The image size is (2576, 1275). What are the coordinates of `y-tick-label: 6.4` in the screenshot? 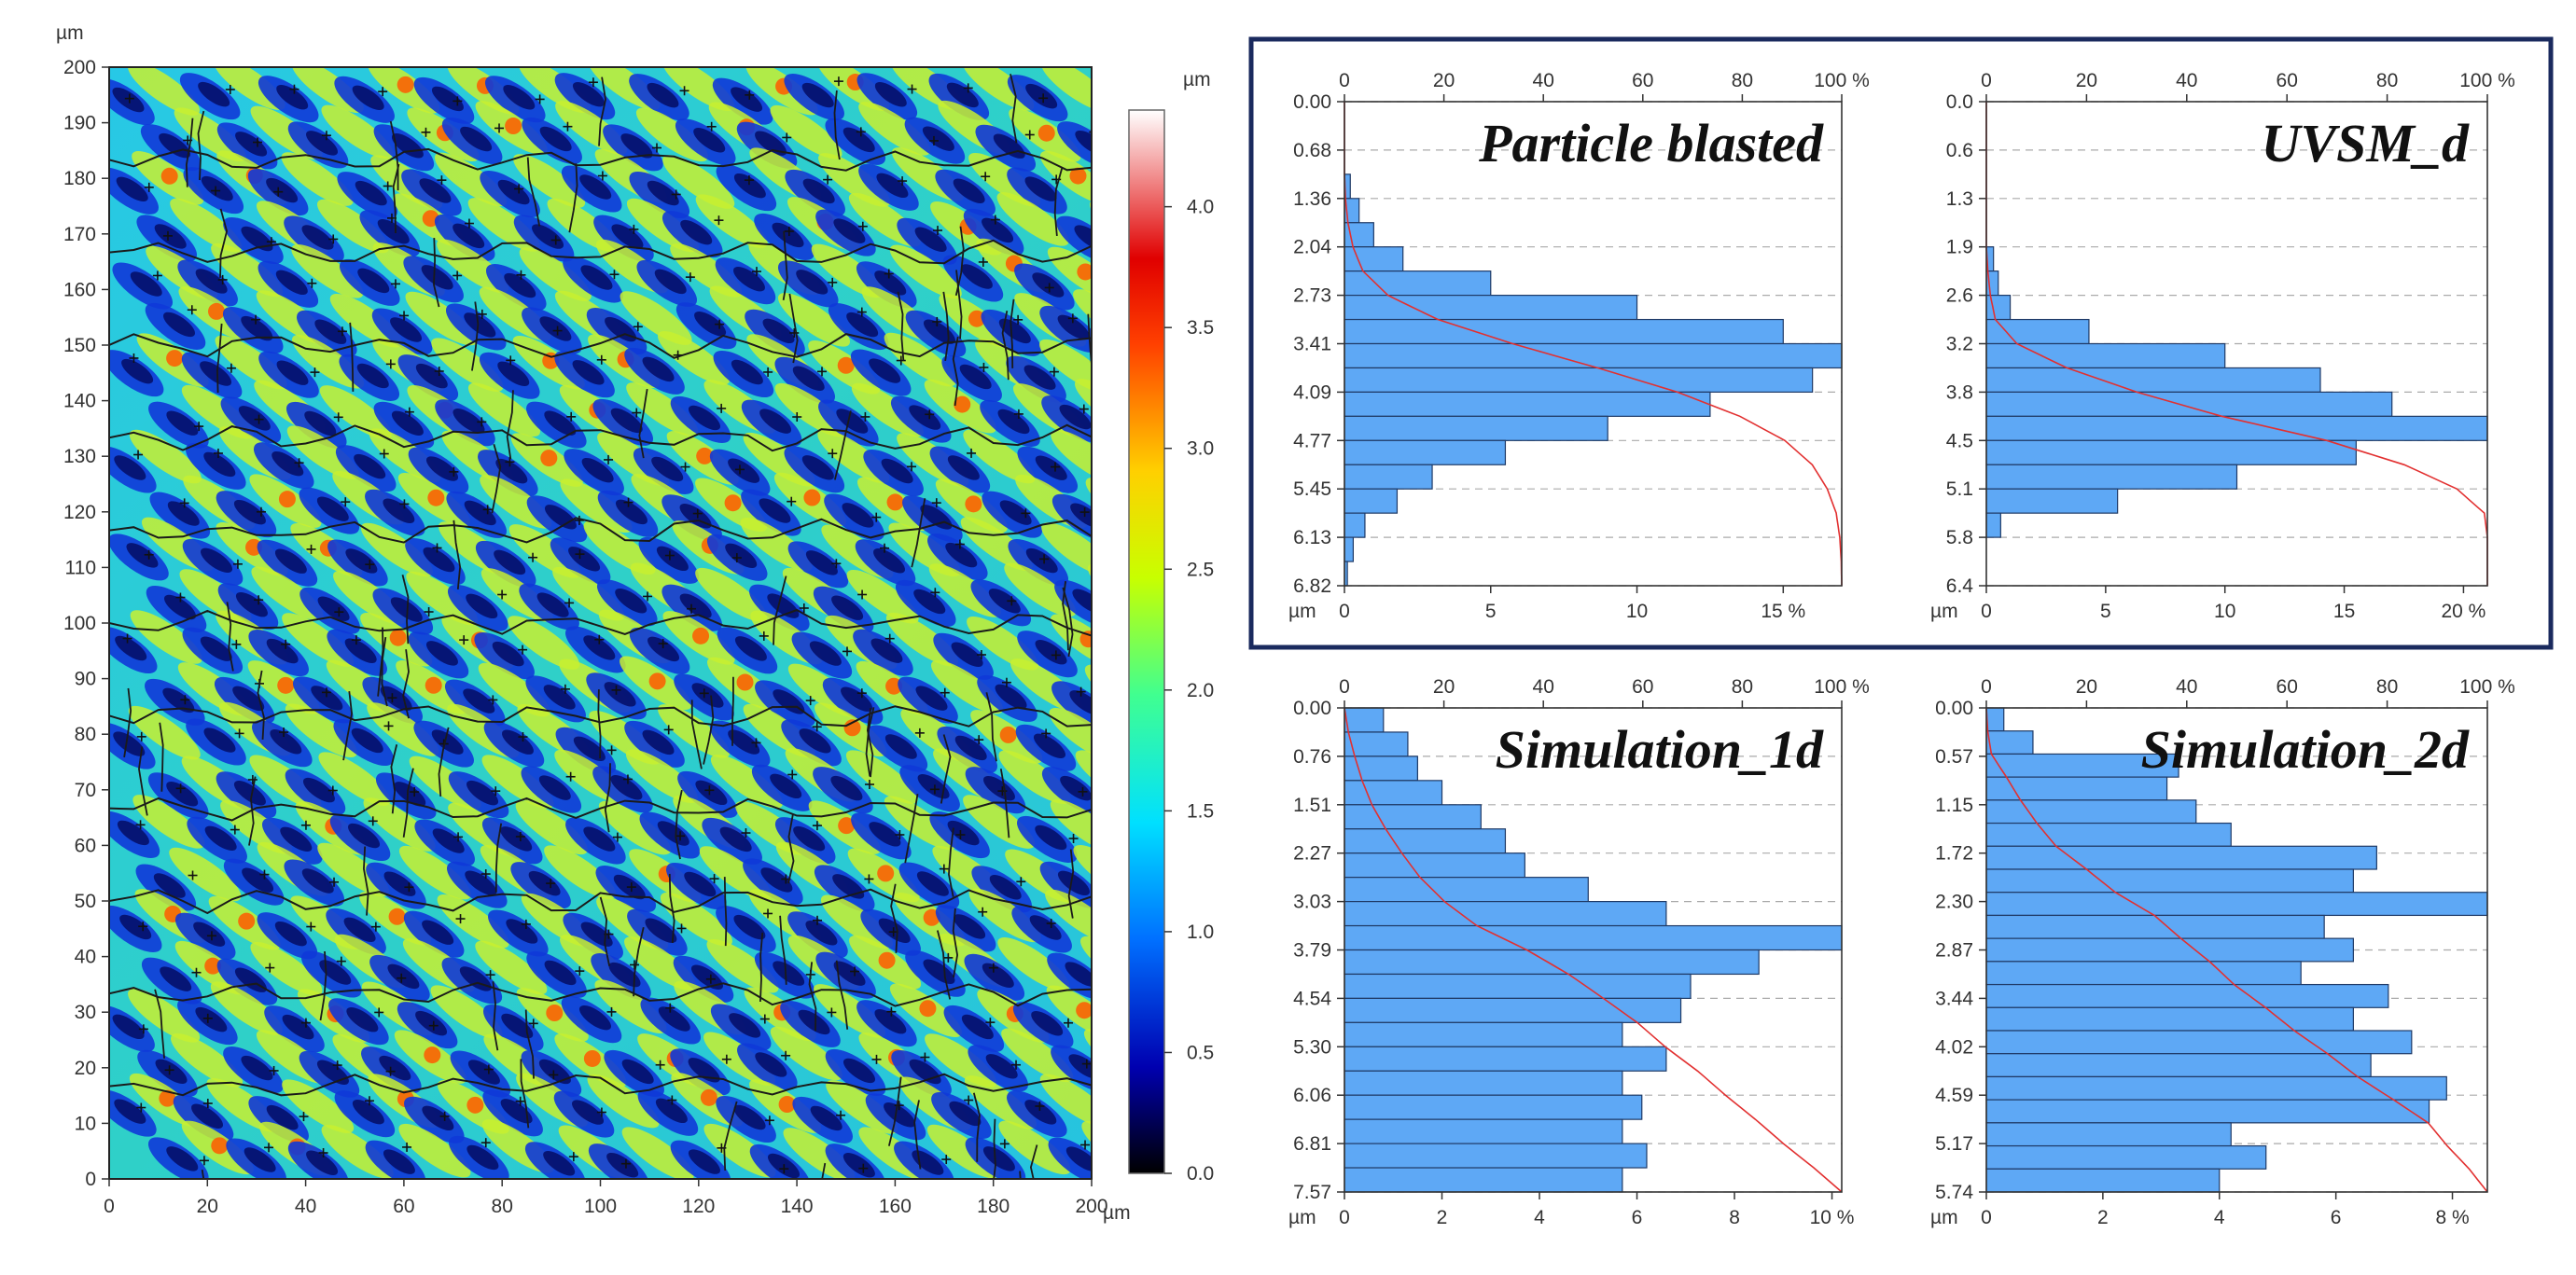 It's located at (1960, 586).